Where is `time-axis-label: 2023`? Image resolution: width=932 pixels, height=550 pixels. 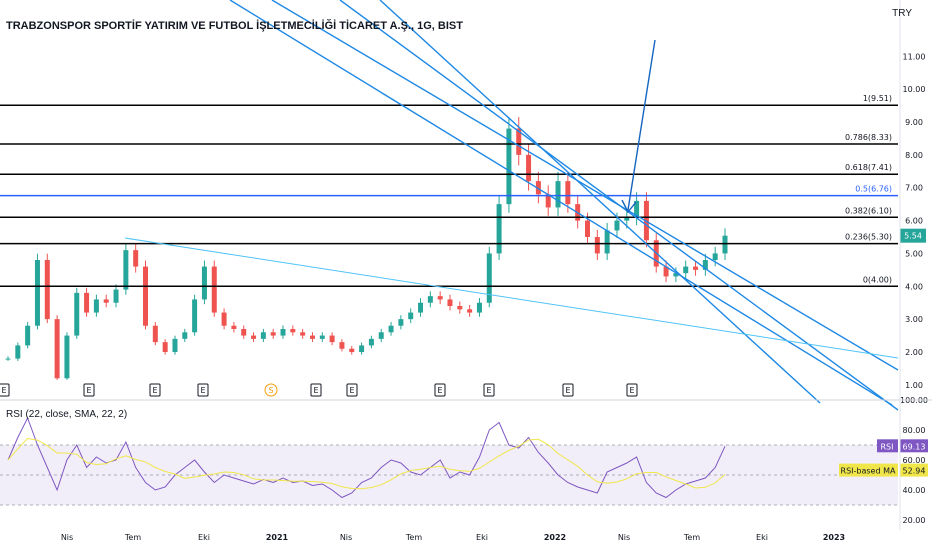 time-axis-label: 2023 is located at coordinates (834, 537).